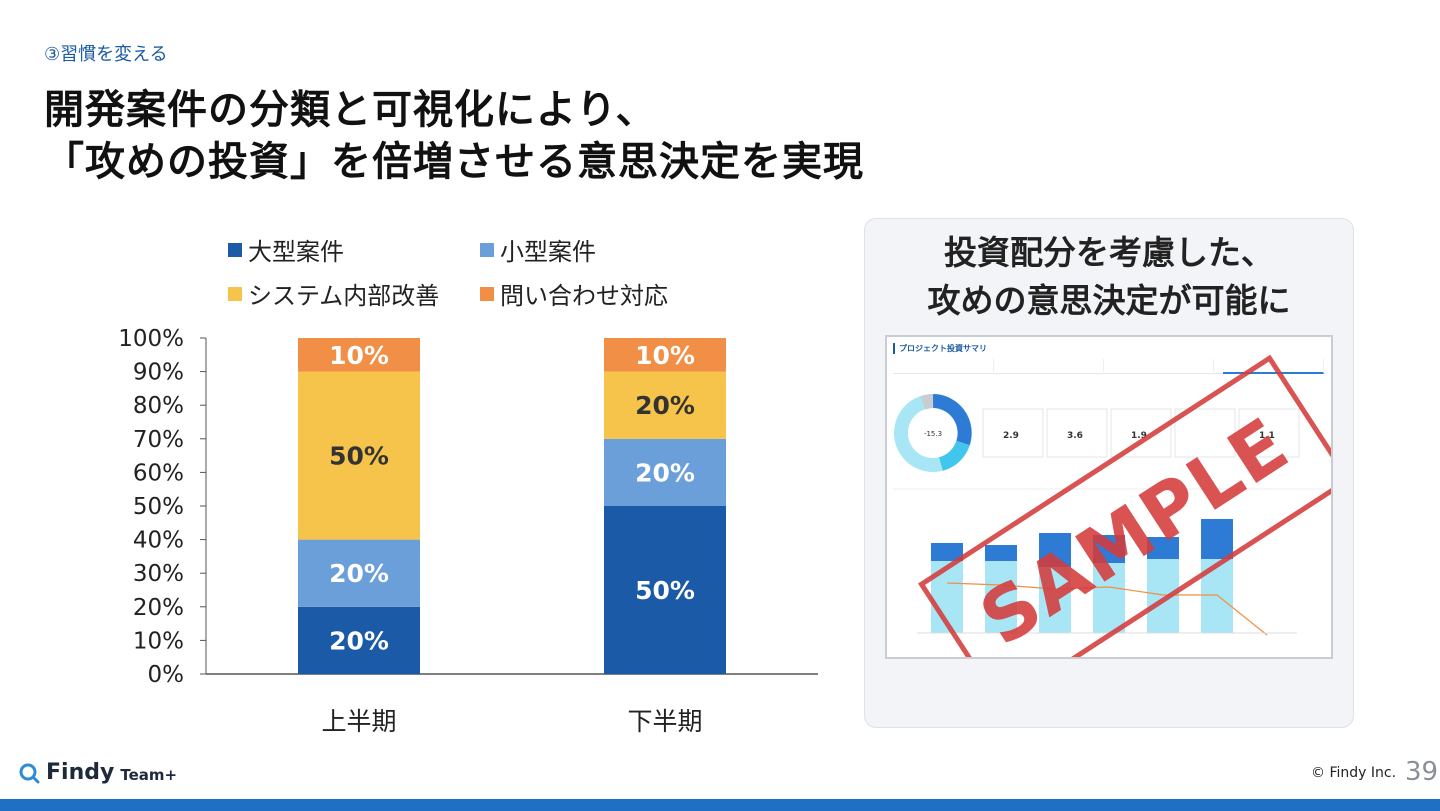  What do you see at coordinates (1109, 515) in the screenshot?
I see `screenshot-dashboard-illustration: -15.3 2.9 3.6 1.9 1.1` at bounding box center [1109, 515].